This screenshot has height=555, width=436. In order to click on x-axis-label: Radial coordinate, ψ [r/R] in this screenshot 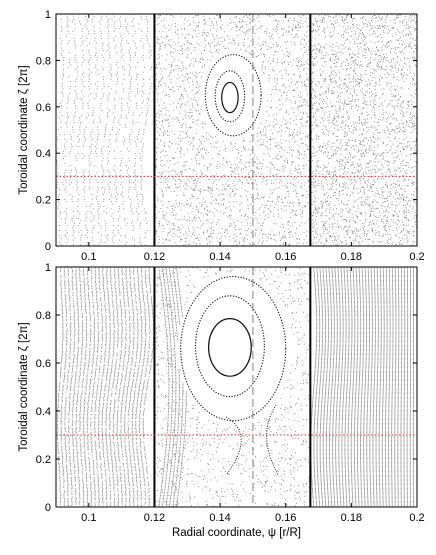, I will do `click(236, 533)`.